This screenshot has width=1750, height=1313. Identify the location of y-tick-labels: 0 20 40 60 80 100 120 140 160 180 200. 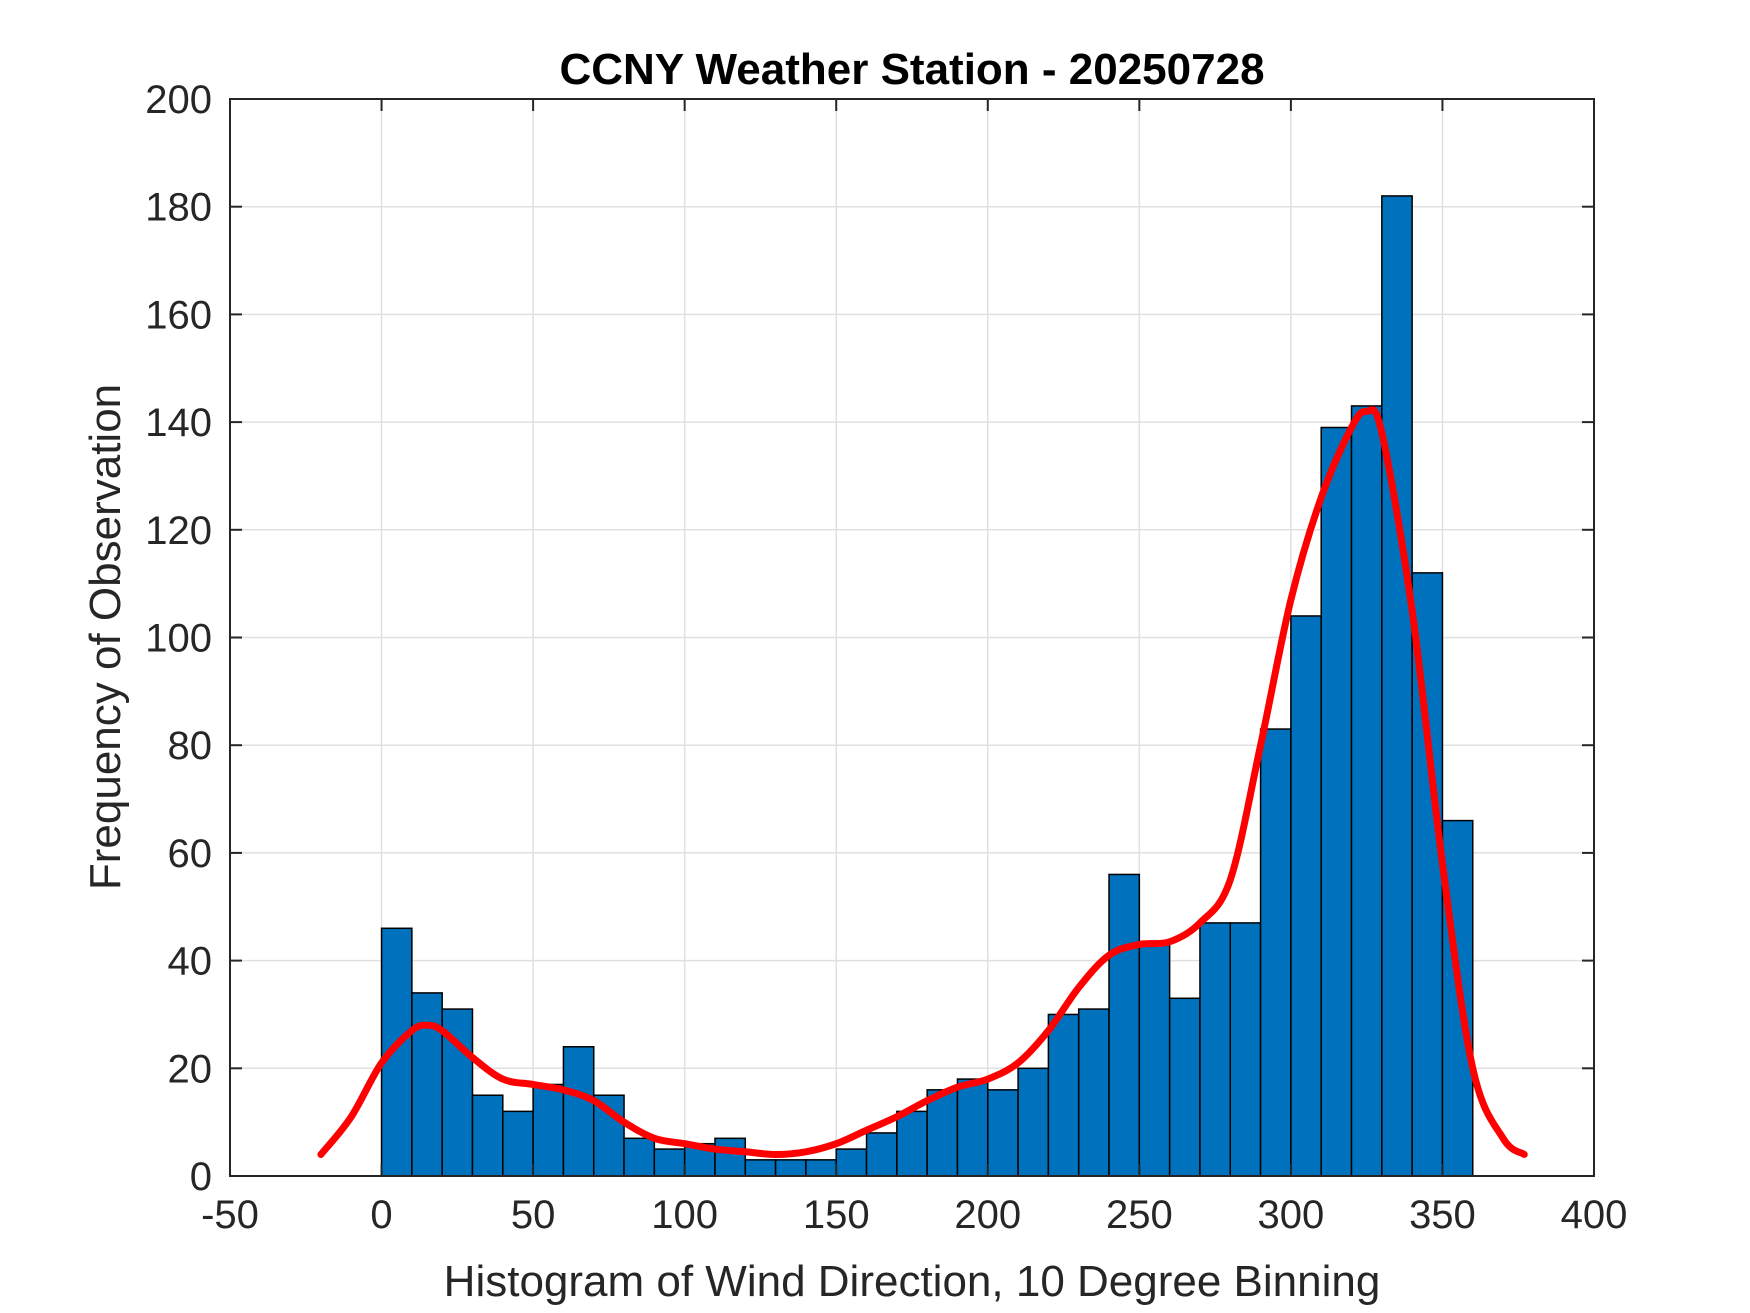
(178, 638).